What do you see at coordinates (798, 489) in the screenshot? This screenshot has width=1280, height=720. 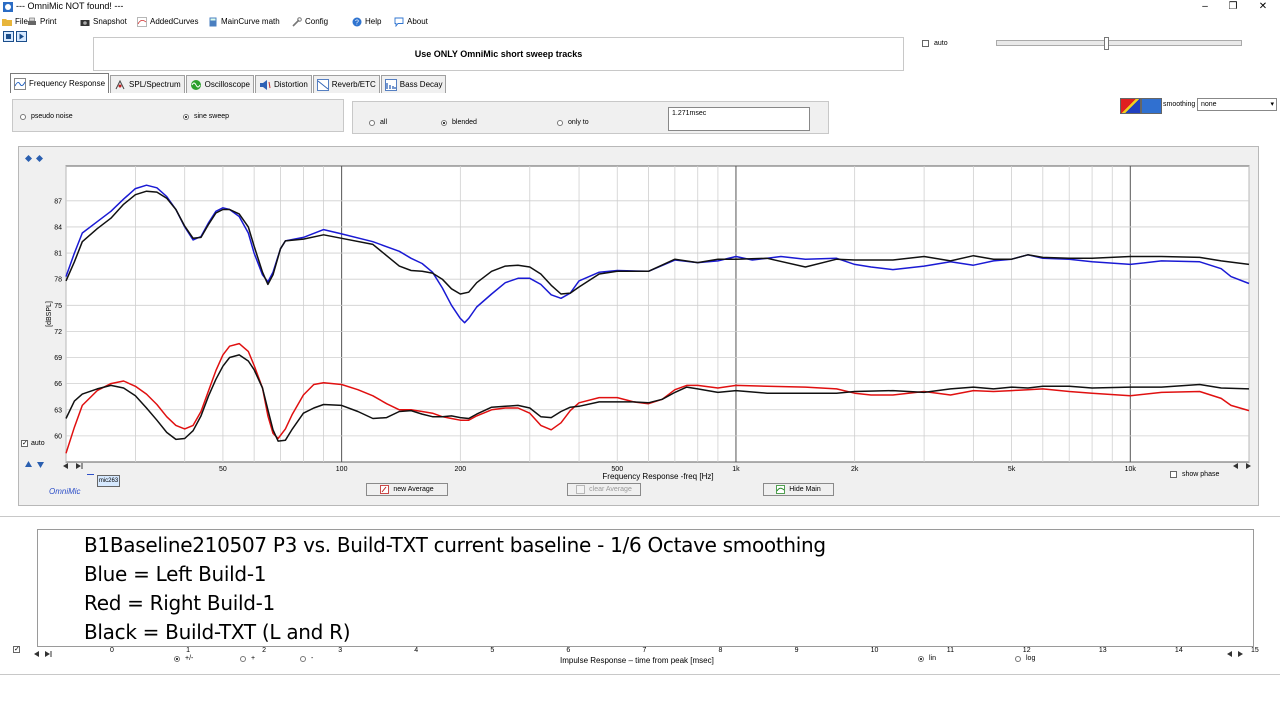 I see `hide-main-button: Hide Main` at bounding box center [798, 489].